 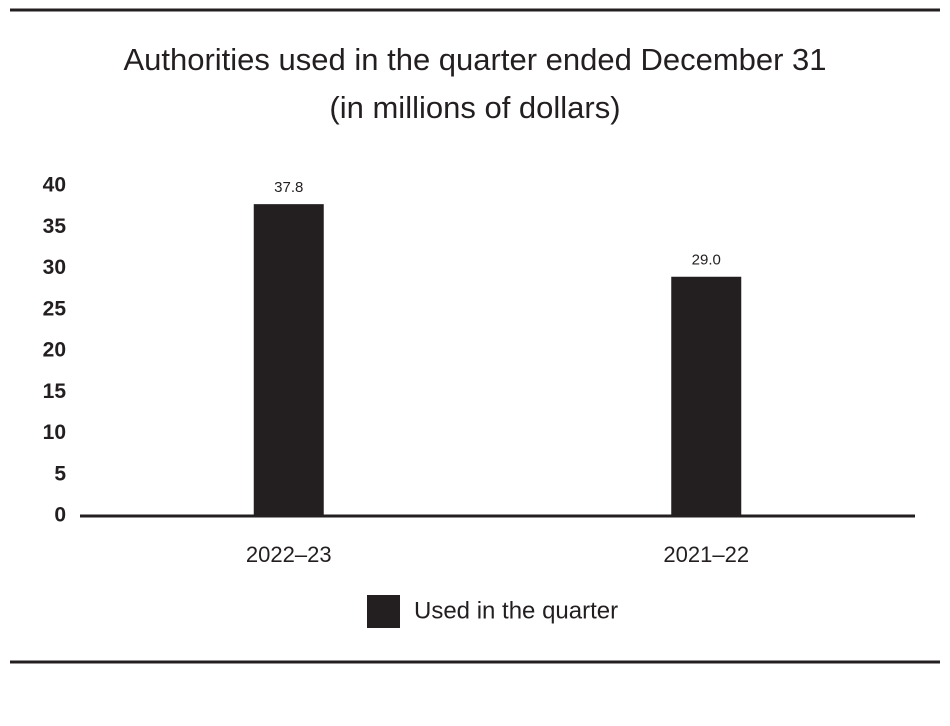 I want to click on value-label: 29.0, so click(x=706, y=260).